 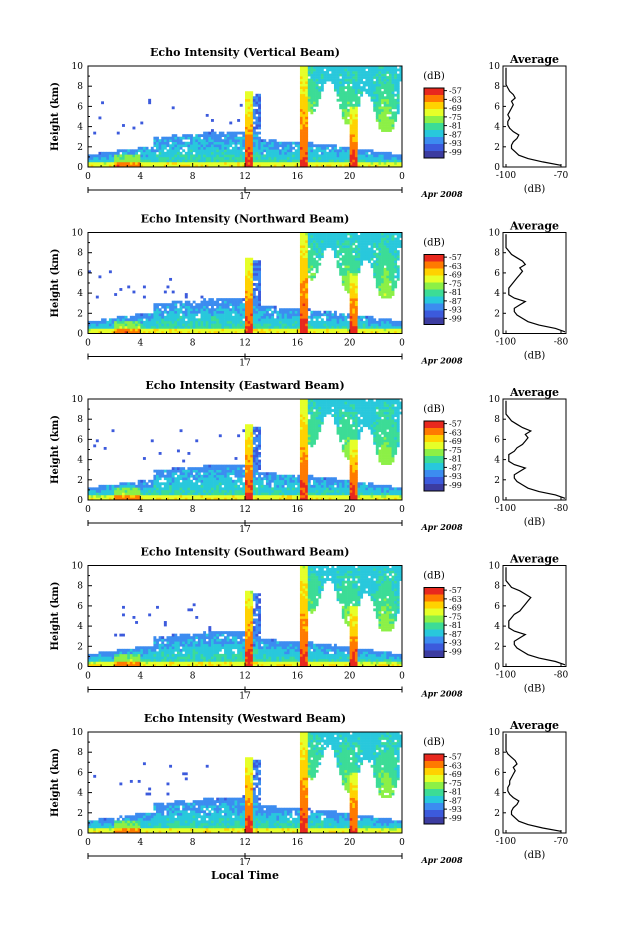 What do you see at coordinates (434, 76) in the screenshot?
I see `colorbar-title: (dB)` at bounding box center [434, 76].